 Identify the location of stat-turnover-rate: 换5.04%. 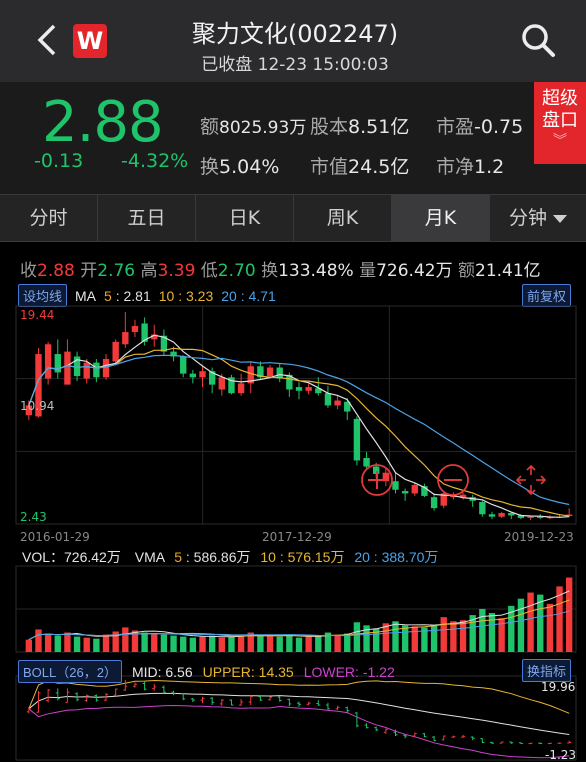
(239, 165).